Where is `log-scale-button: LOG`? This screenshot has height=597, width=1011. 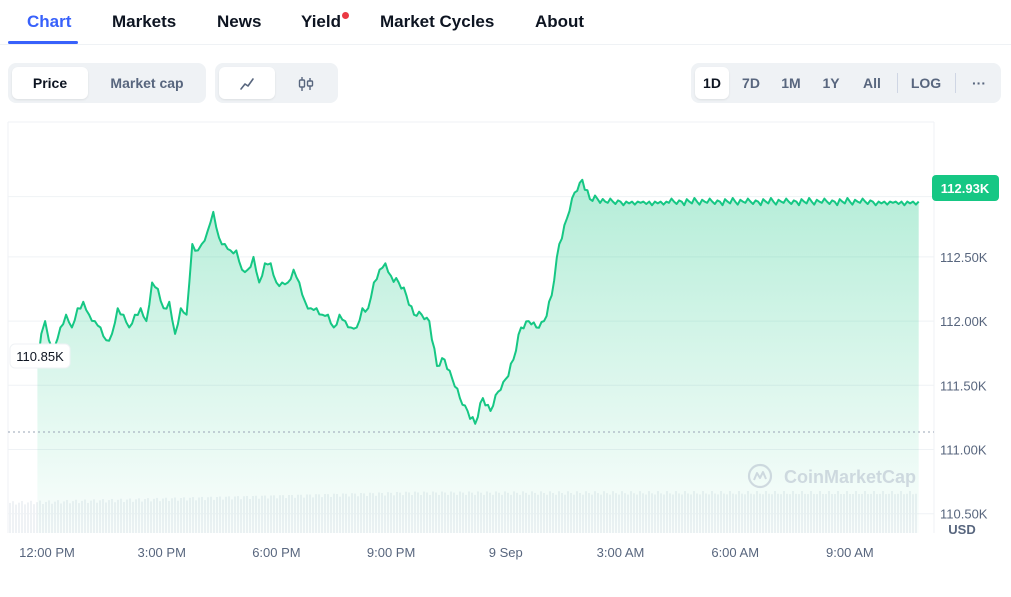 log-scale-button: LOG is located at coordinates (926, 83).